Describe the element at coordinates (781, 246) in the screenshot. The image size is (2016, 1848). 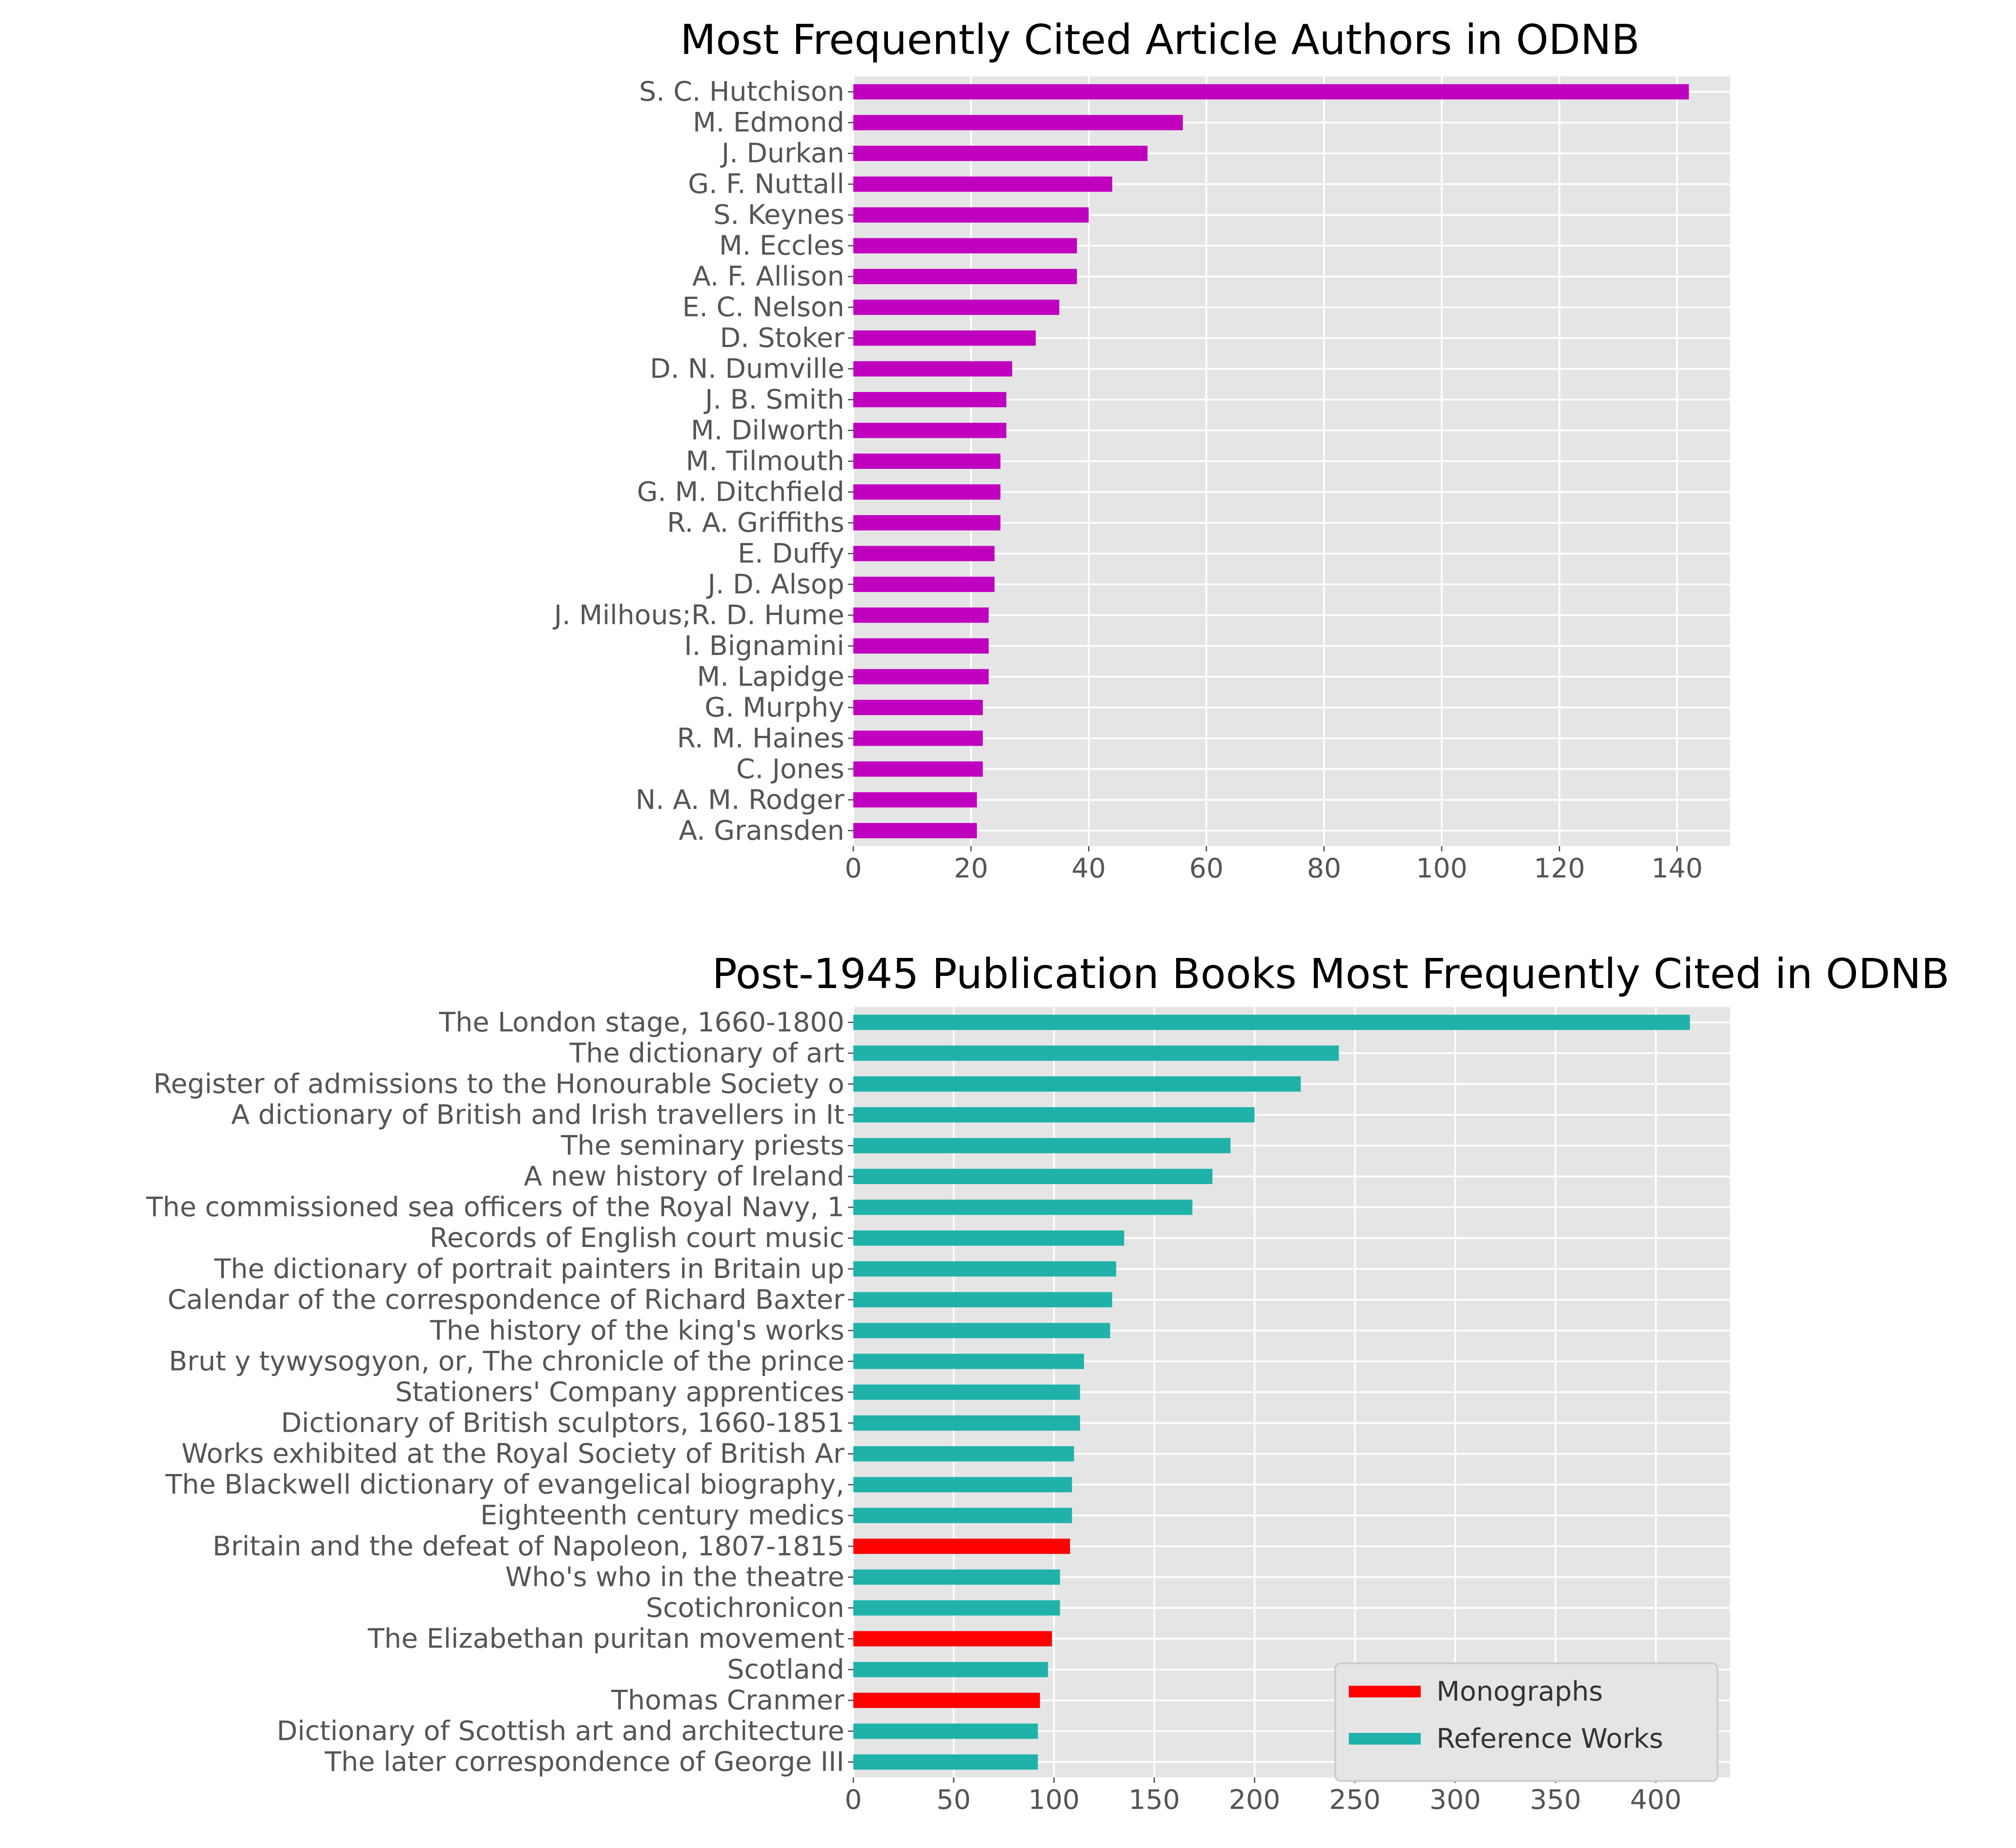
I see `authors-category-label: M. Eccles` at that location.